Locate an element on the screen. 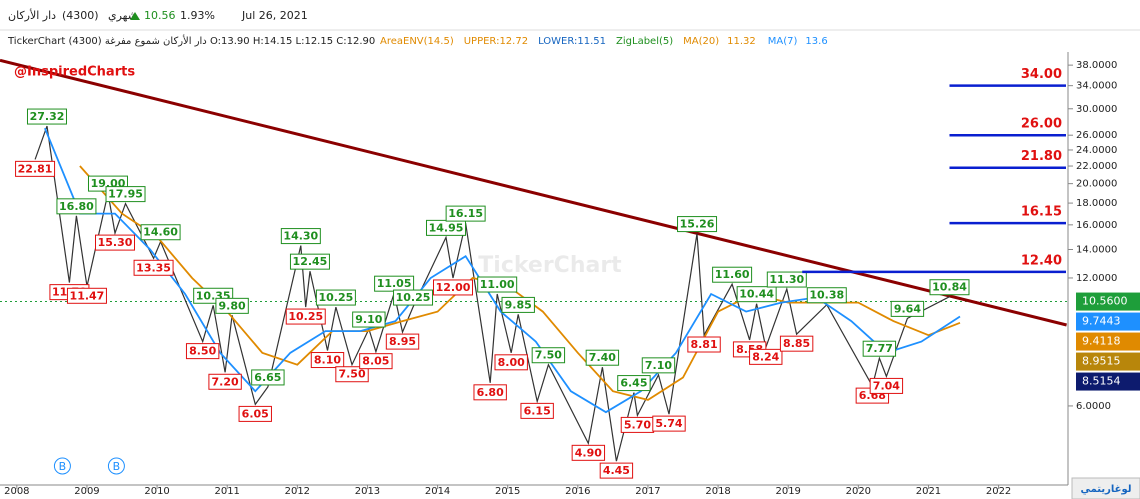  pivot-label: 7.40 is located at coordinates (602, 357).